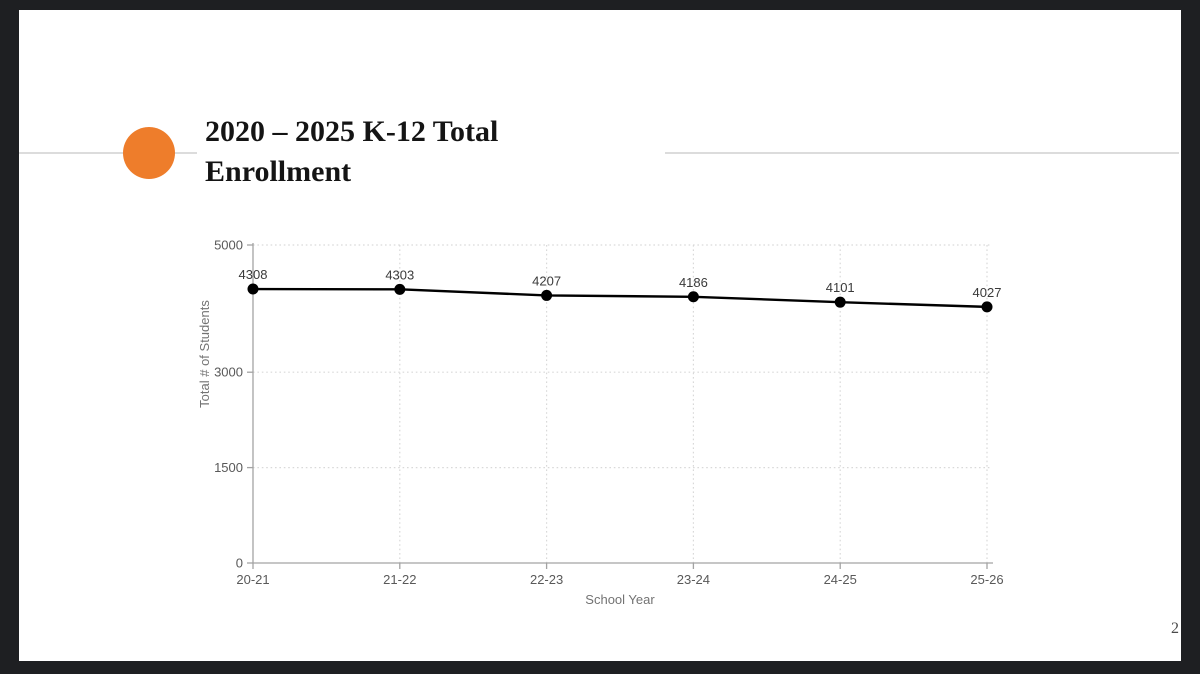 The width and height of the screenshot is (1200, 674). What do you see at coordinates (986, 579) in the screenshot?
I see `x-tick-label: 25-26` at bounding box center [986, 579].